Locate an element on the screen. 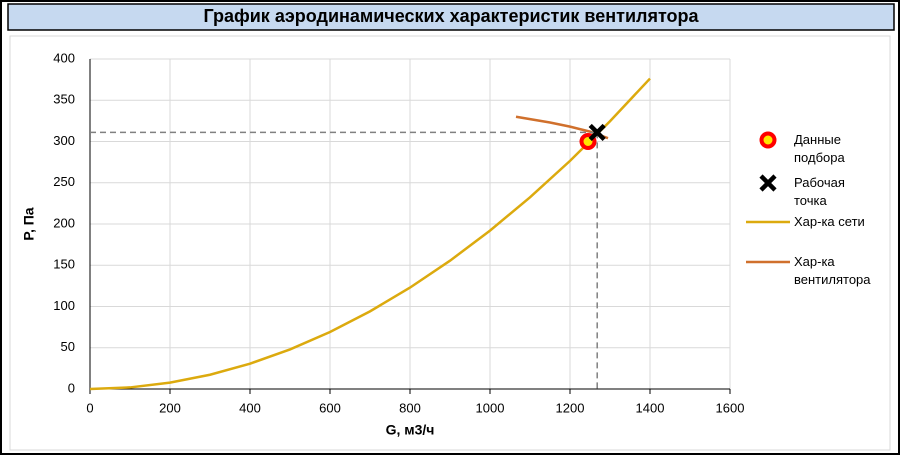  y-tick-label: 0 is located at coordinates (71, 387).